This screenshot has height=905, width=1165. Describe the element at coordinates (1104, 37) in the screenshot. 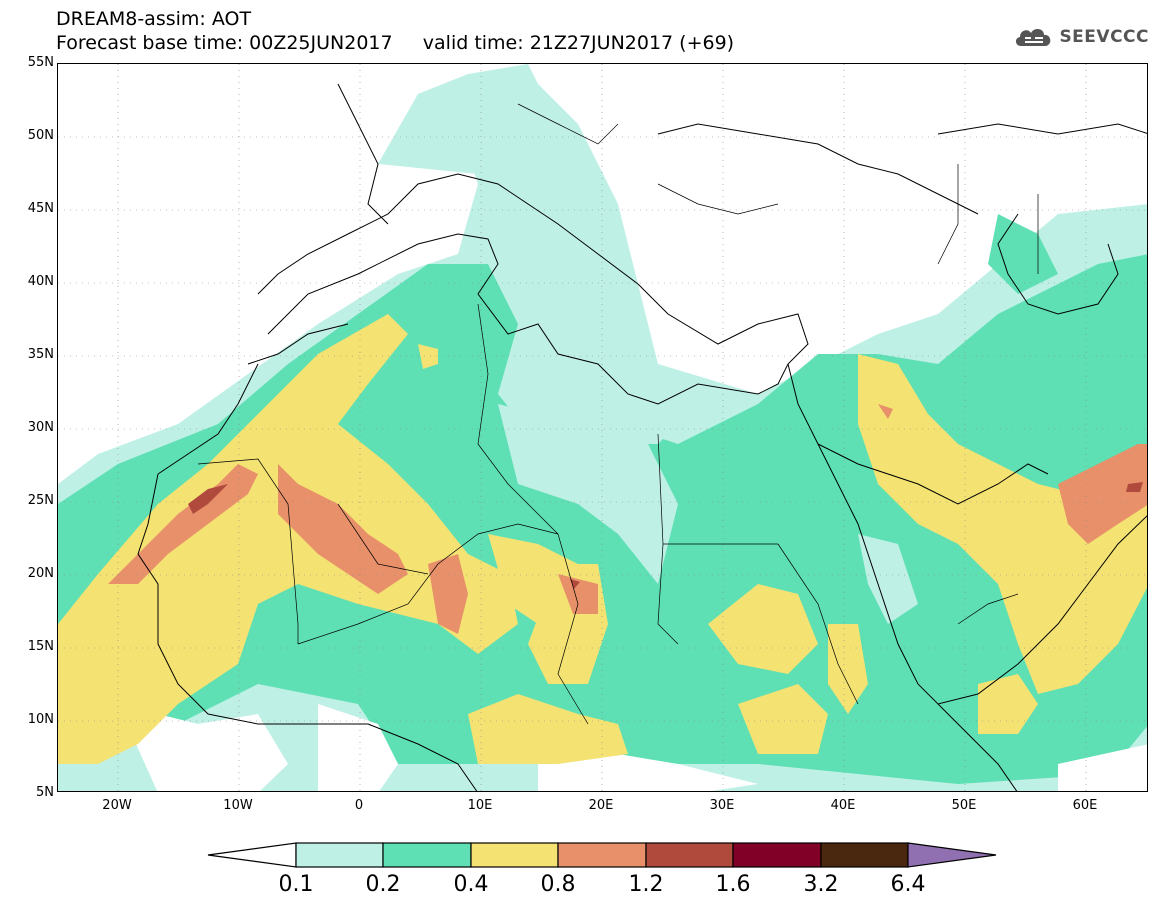

I see `logo-text: SEEVCCC` at that location.